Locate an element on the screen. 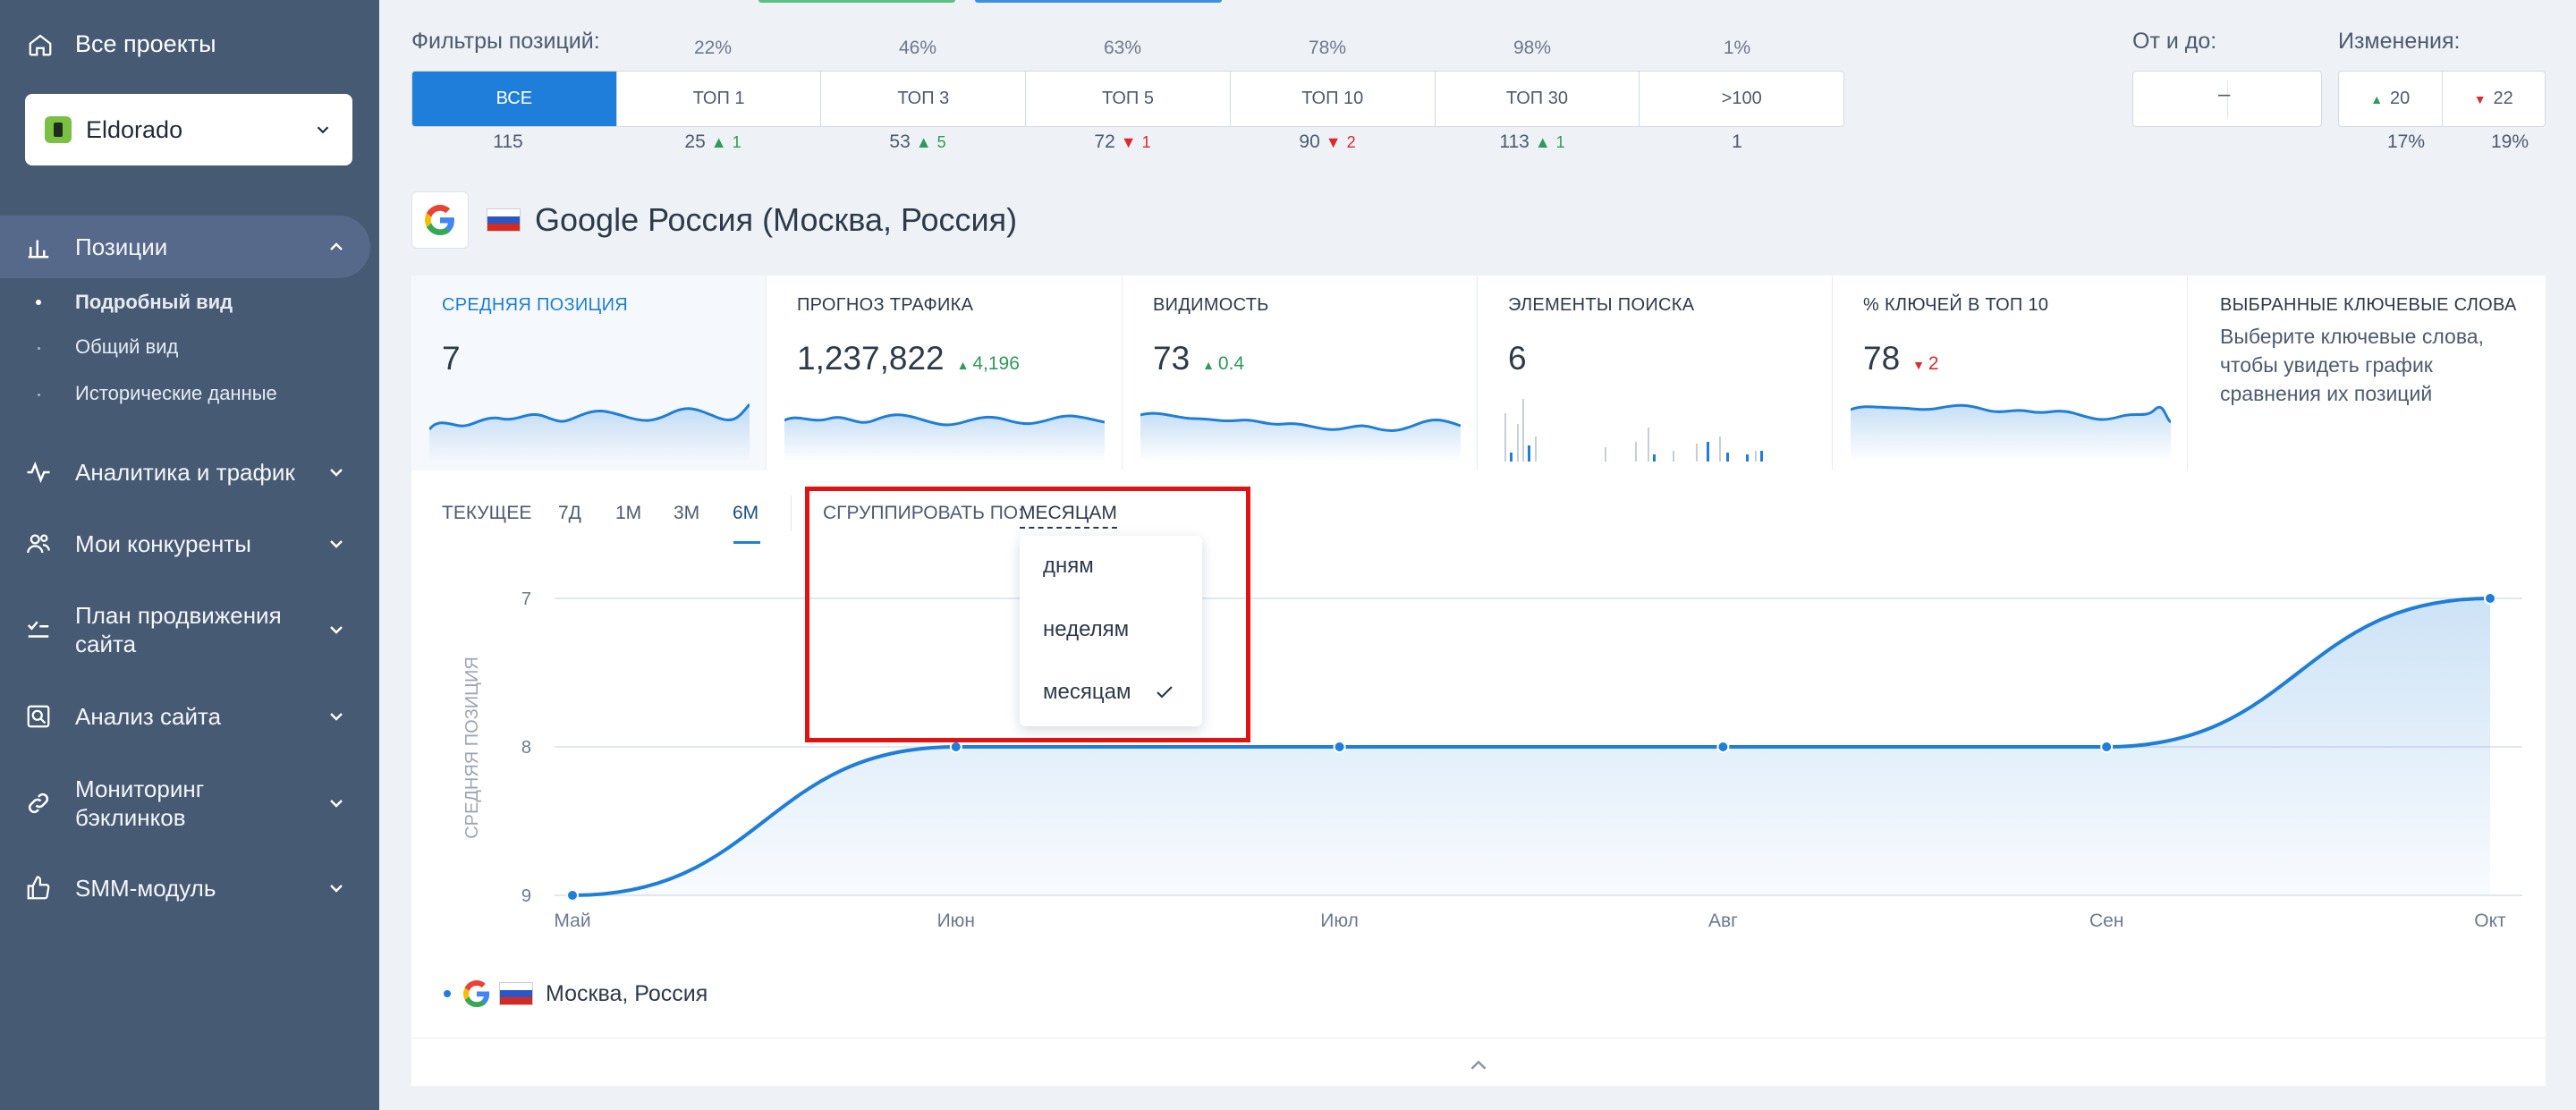  check-icon is located at coordinates (1165, 692).